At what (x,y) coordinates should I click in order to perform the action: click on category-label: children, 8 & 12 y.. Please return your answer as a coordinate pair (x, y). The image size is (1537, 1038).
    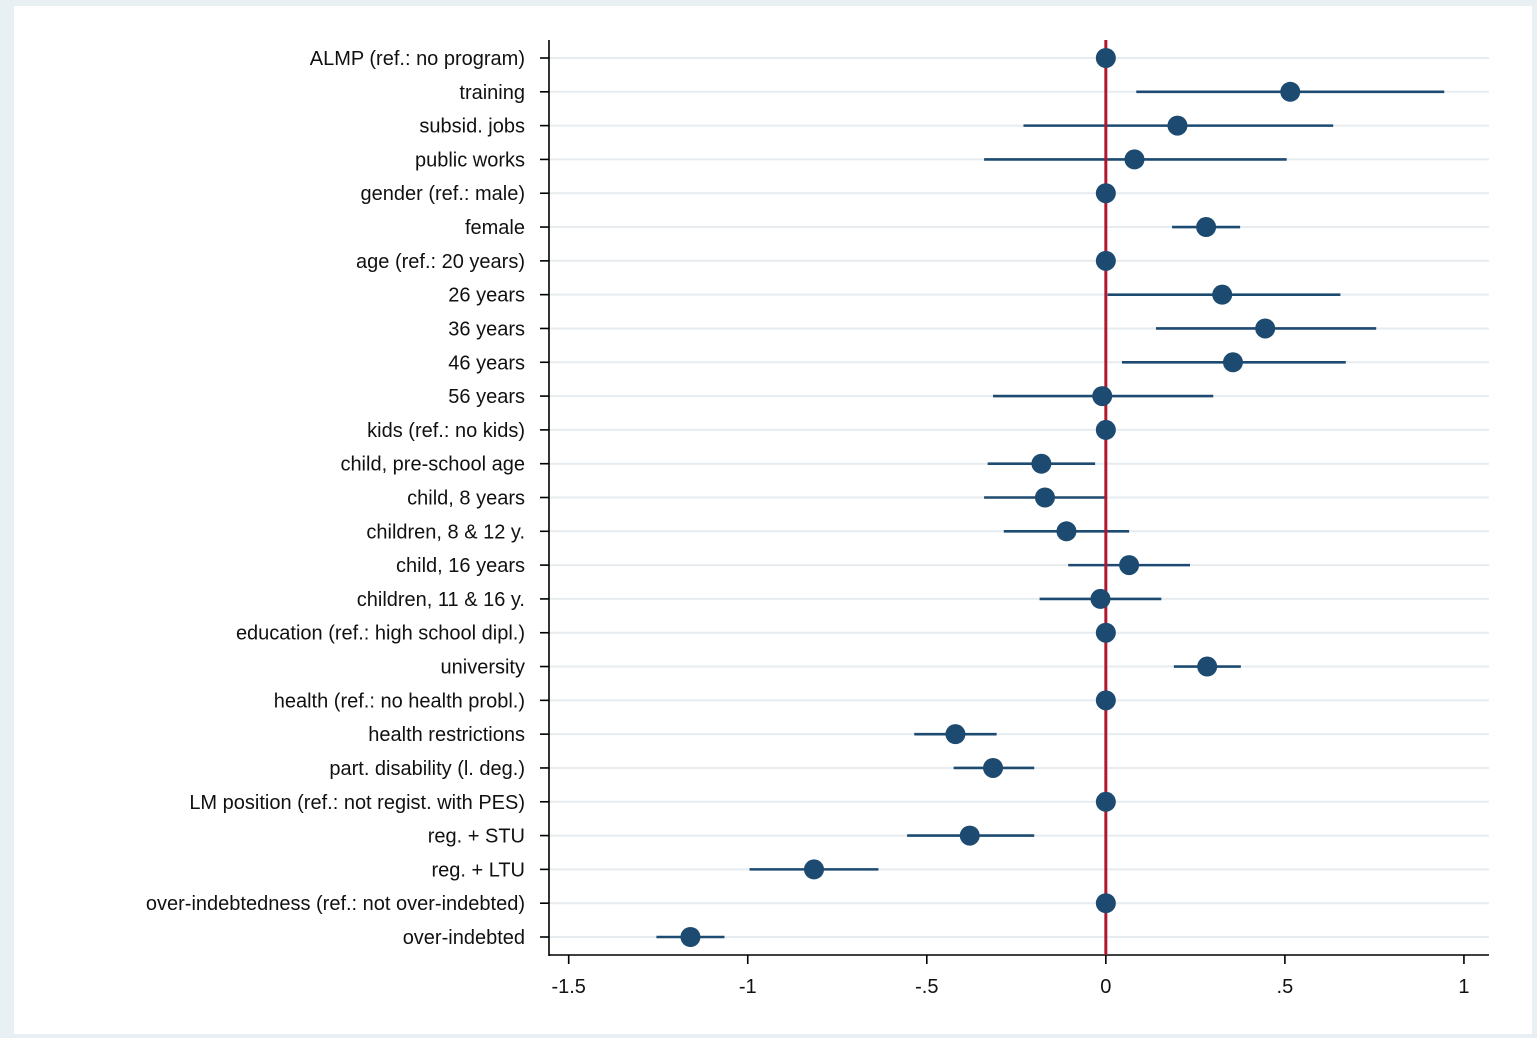
    Looking at the image, I should click on (445, 532).